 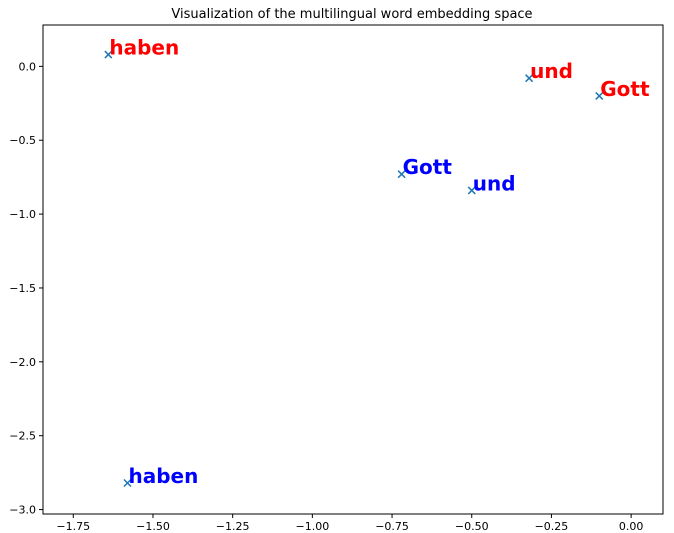 I want to click on x-tick-label: −1.25, so click(x=233, y=526).